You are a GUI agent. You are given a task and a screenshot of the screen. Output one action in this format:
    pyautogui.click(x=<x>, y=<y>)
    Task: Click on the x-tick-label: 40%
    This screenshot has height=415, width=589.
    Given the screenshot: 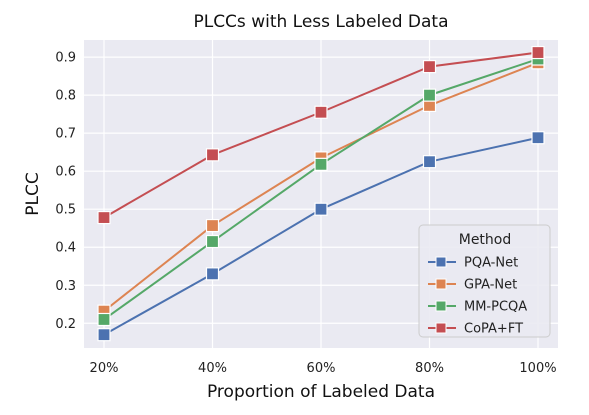 What is the action you would take?
    pyautogui.click(x=212, y=368)
    